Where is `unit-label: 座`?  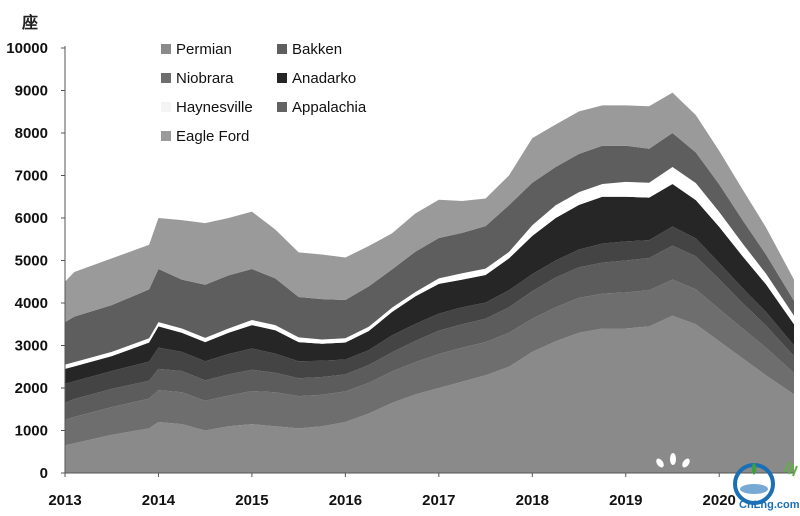 unit-label: 座 is located at coordinates (29, 22).